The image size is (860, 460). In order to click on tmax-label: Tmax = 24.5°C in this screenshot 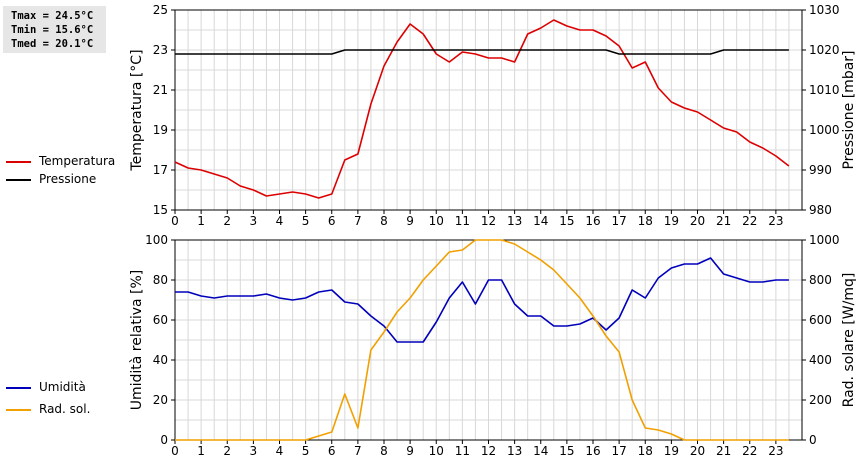, I will do `click(52, 16)`.